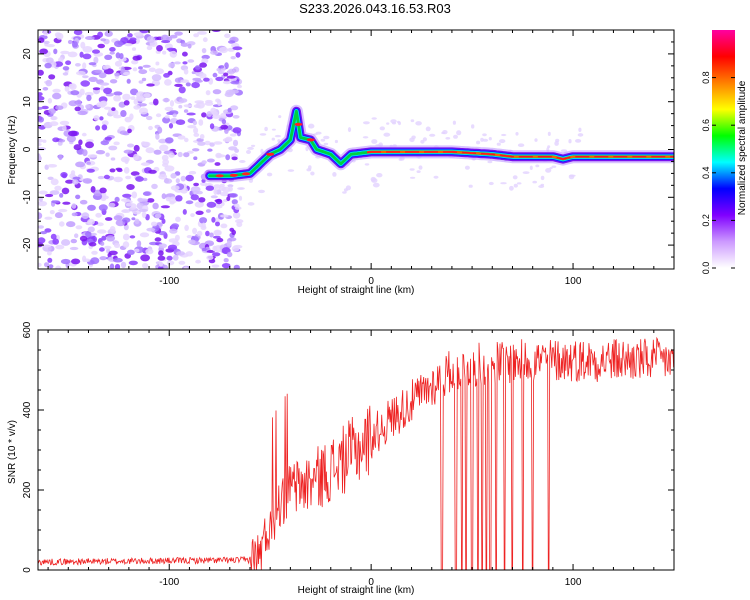  Describe the element at coordinates (27, 102) in the screenshot. I see `y-tick-label: 10` at that location.